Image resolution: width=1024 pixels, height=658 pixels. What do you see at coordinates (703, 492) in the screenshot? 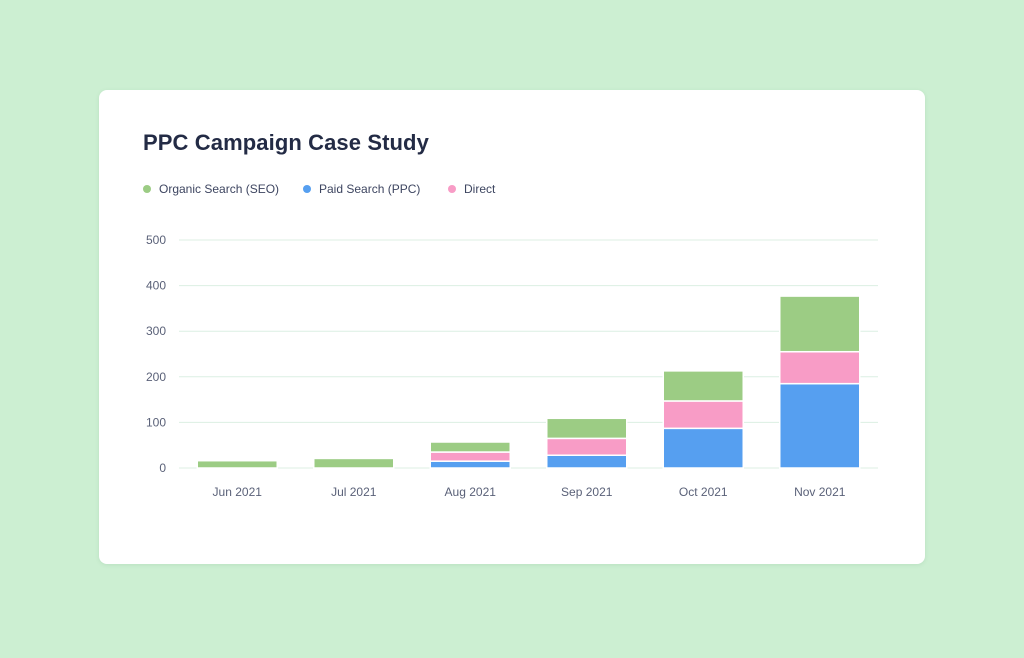
I see `x-tick-label-oct-2021: Oct 2021` at bounding box center [703, 492].